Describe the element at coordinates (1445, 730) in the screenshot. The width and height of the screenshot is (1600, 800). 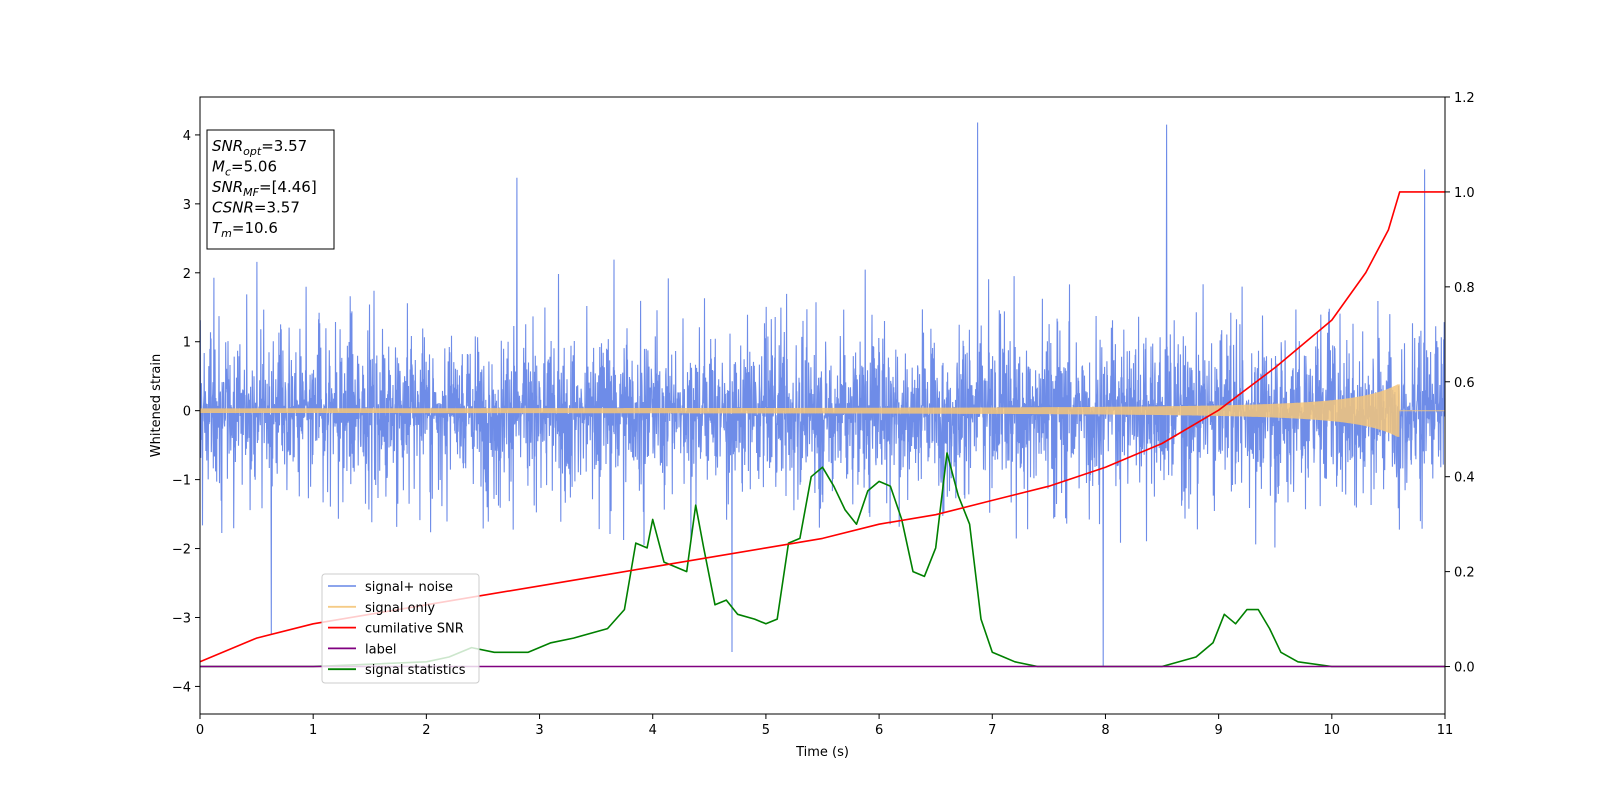
I see `x-tick-label: 11` at that location.